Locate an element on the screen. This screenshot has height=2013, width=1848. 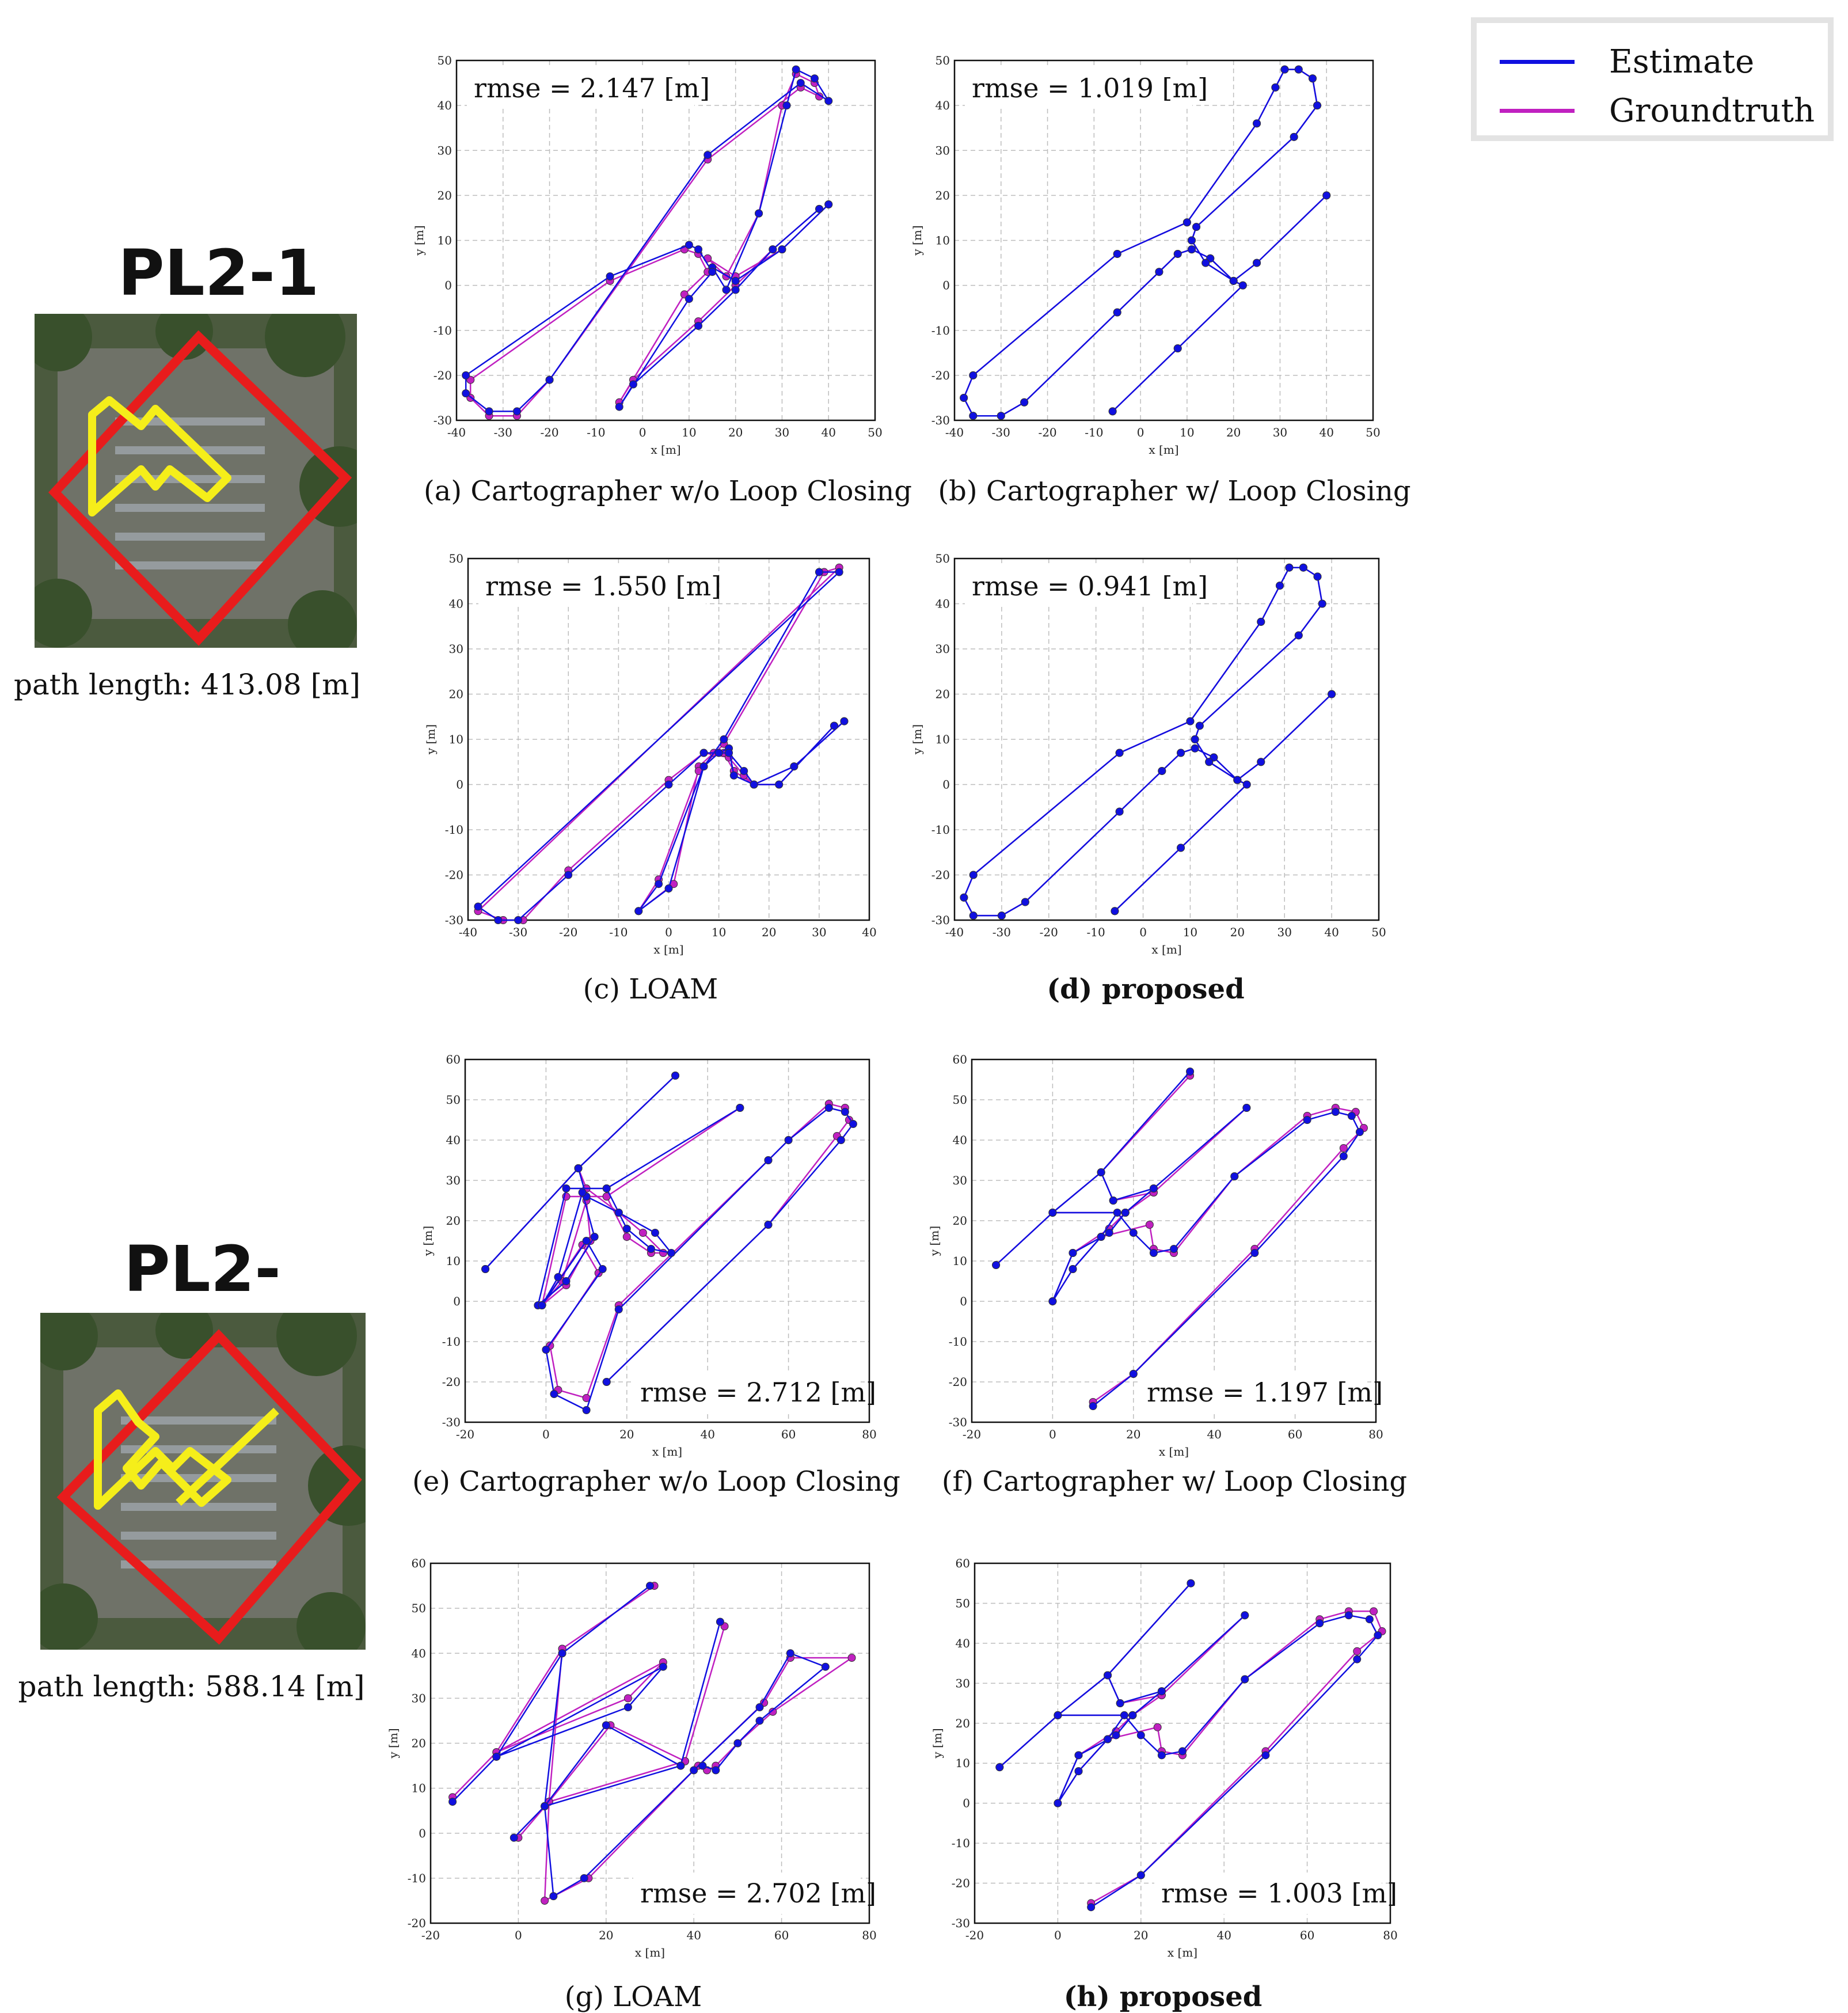
chart-f-xlabel: x [m] is located at coordinates (1174, 1452).